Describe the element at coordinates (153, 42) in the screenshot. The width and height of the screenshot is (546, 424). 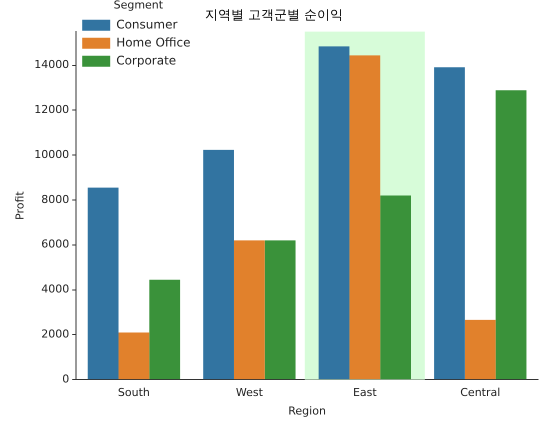
I see `legend-label: Home Office` at that location.